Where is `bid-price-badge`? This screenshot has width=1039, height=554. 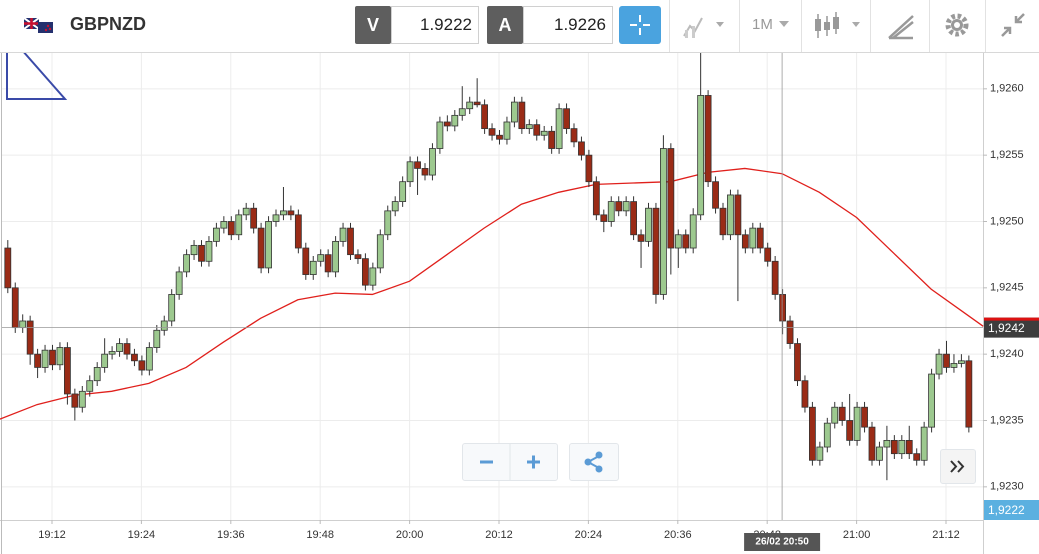 bid-price-badge is located at coordinates (1011, 510).